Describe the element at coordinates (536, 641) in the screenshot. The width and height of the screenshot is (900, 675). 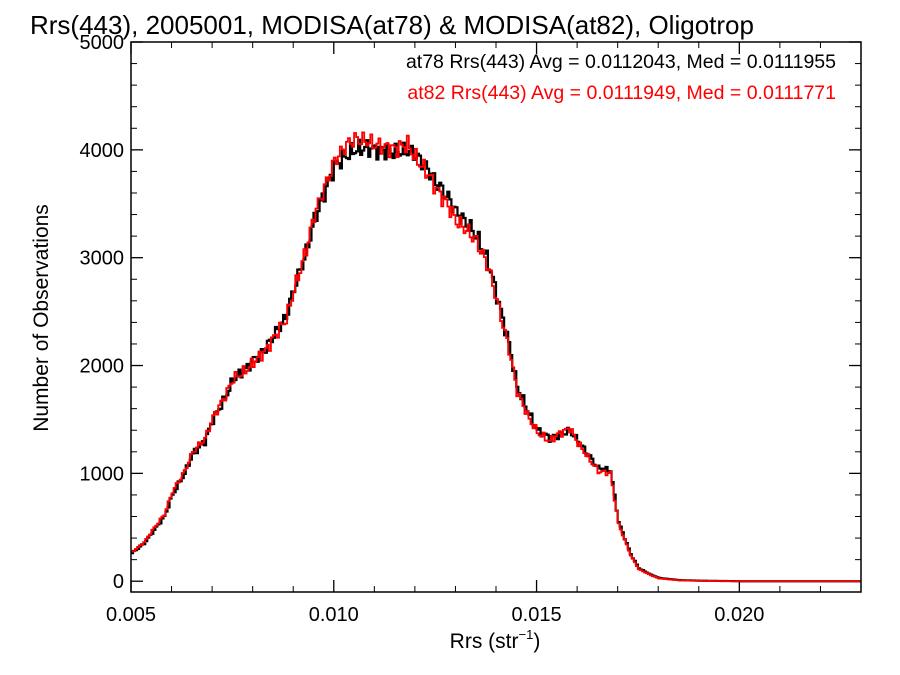
I see `x-axis-label-close: )` at that location.